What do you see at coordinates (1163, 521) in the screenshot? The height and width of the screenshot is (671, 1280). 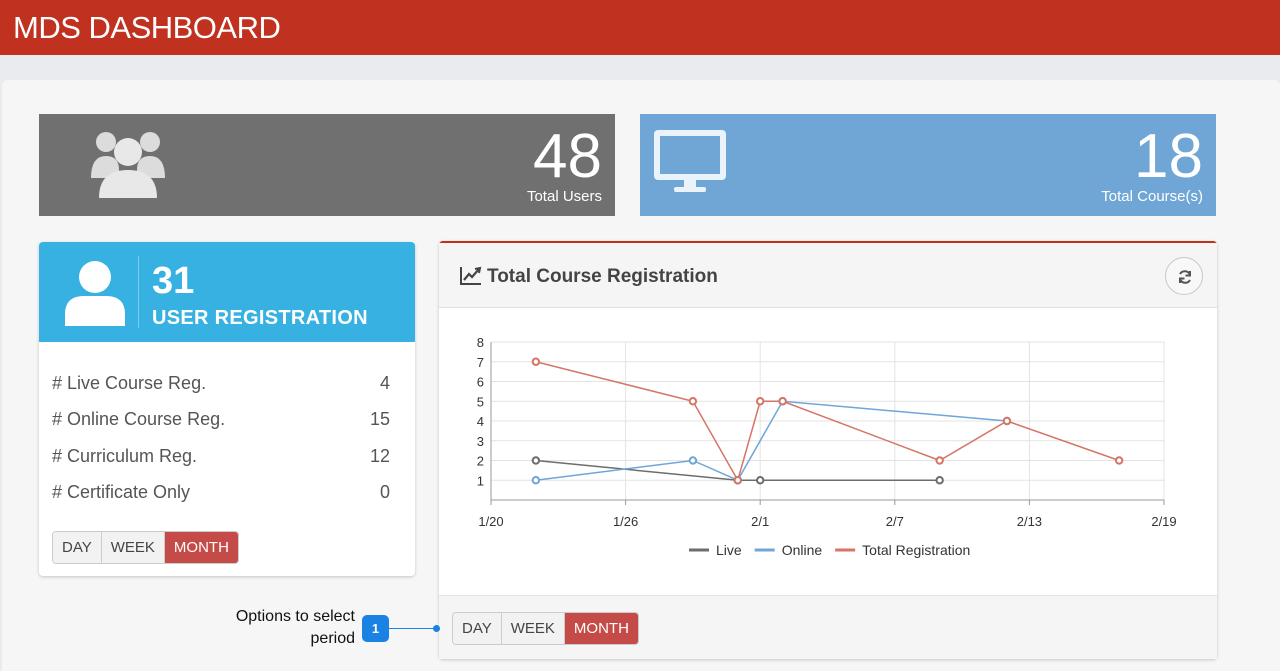 I see `x-tick-label: 2/19` at bounding box center [1163, 521].